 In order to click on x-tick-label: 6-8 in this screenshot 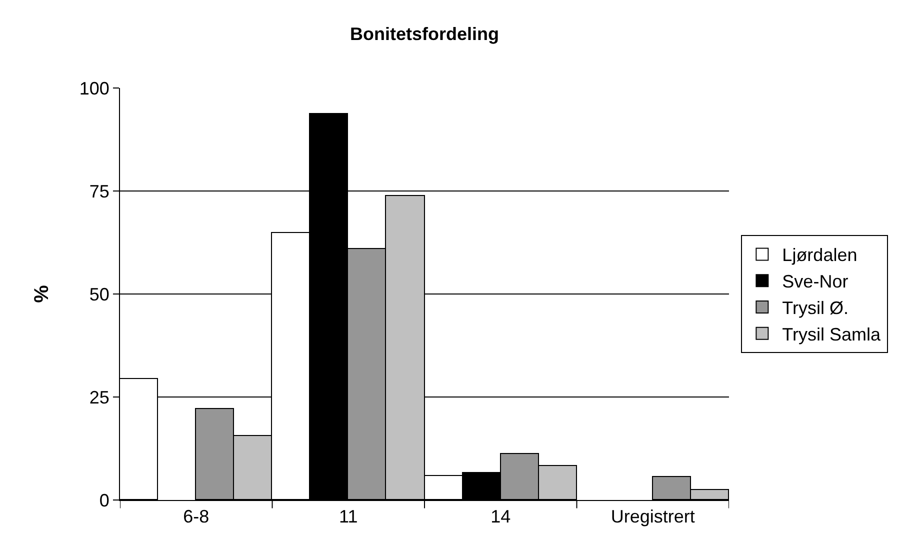, I will do `click(196, 516)`.